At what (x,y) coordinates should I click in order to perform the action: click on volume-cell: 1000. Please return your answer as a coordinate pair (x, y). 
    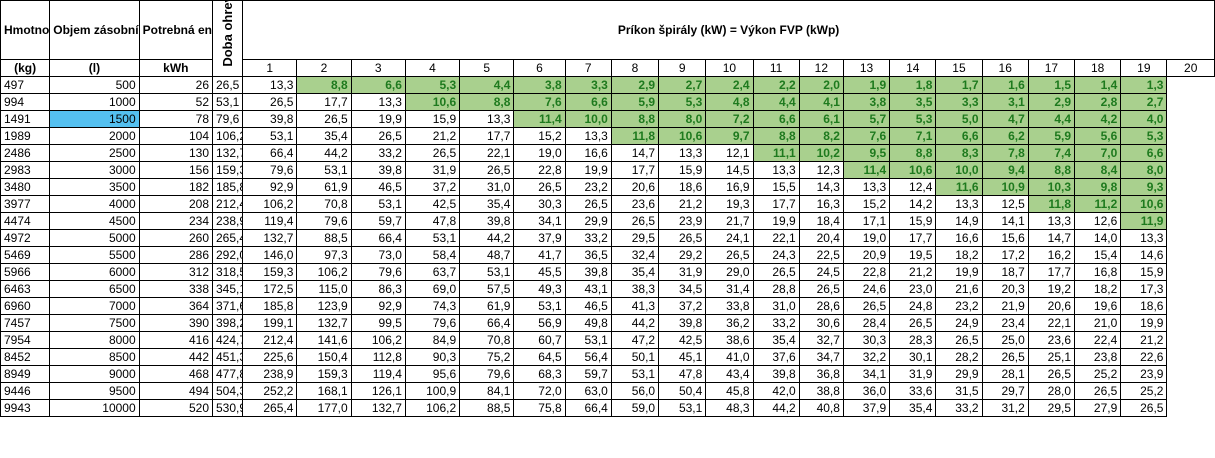
    Looking at the image, I should click on (94, 102).